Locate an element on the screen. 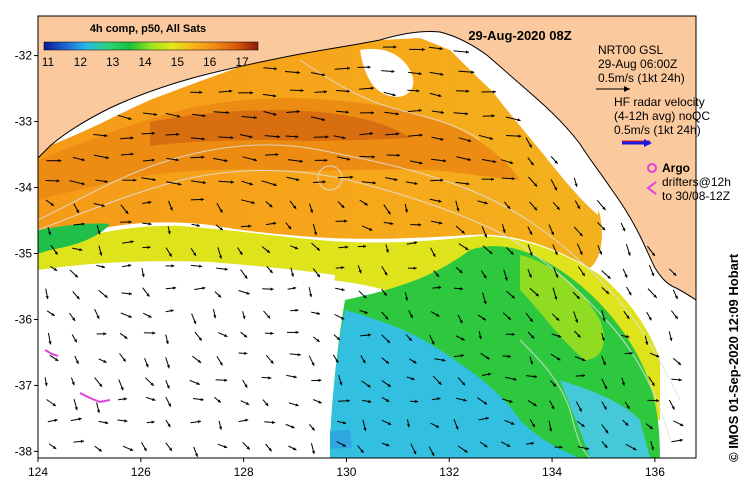 The height and width of the screenshot is (496, 749). legend-nrt-line3: 0.5m/s (1kt 24h) is located at coordinates (641, 78).